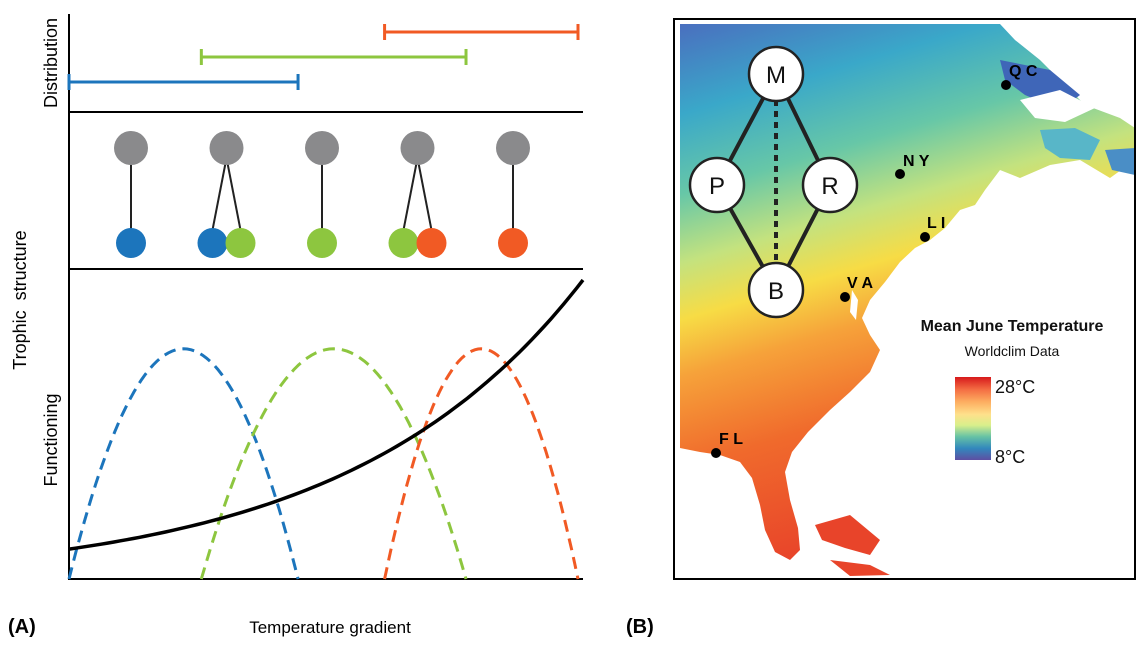 The width and height of the screenshot is (1147, 645). I want to click on distribution-ranges, so click(323, 57).